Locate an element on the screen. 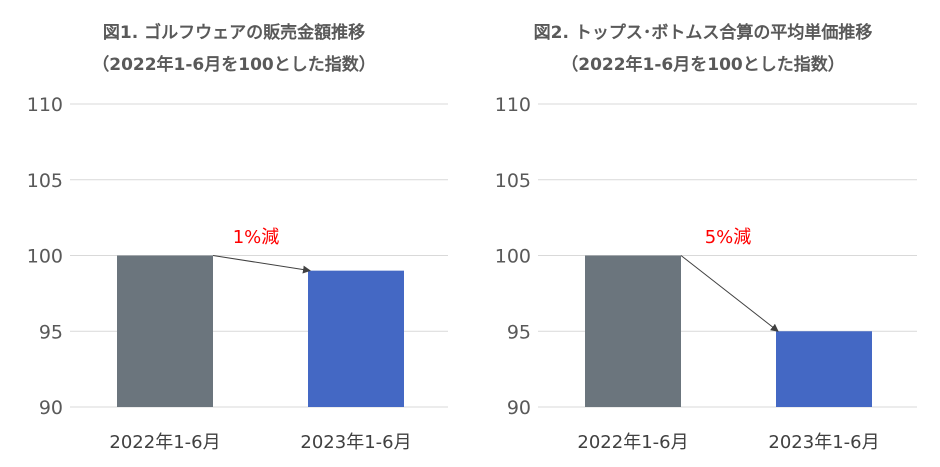  chart-1-x-axis: 2022年1-6月 2023年1-6月 is located at coordinates (260, 442).